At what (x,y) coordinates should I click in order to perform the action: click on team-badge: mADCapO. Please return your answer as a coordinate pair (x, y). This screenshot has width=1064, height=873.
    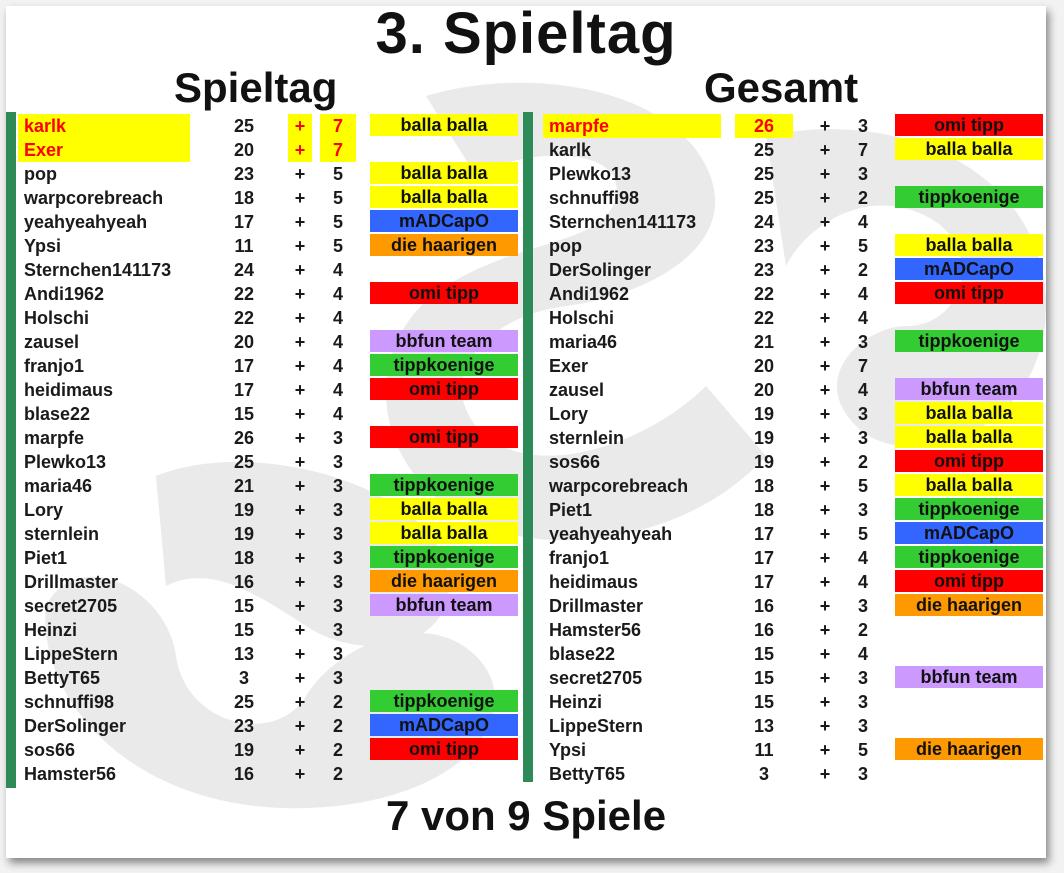
    Looking at the image, I should click on (969, 269).